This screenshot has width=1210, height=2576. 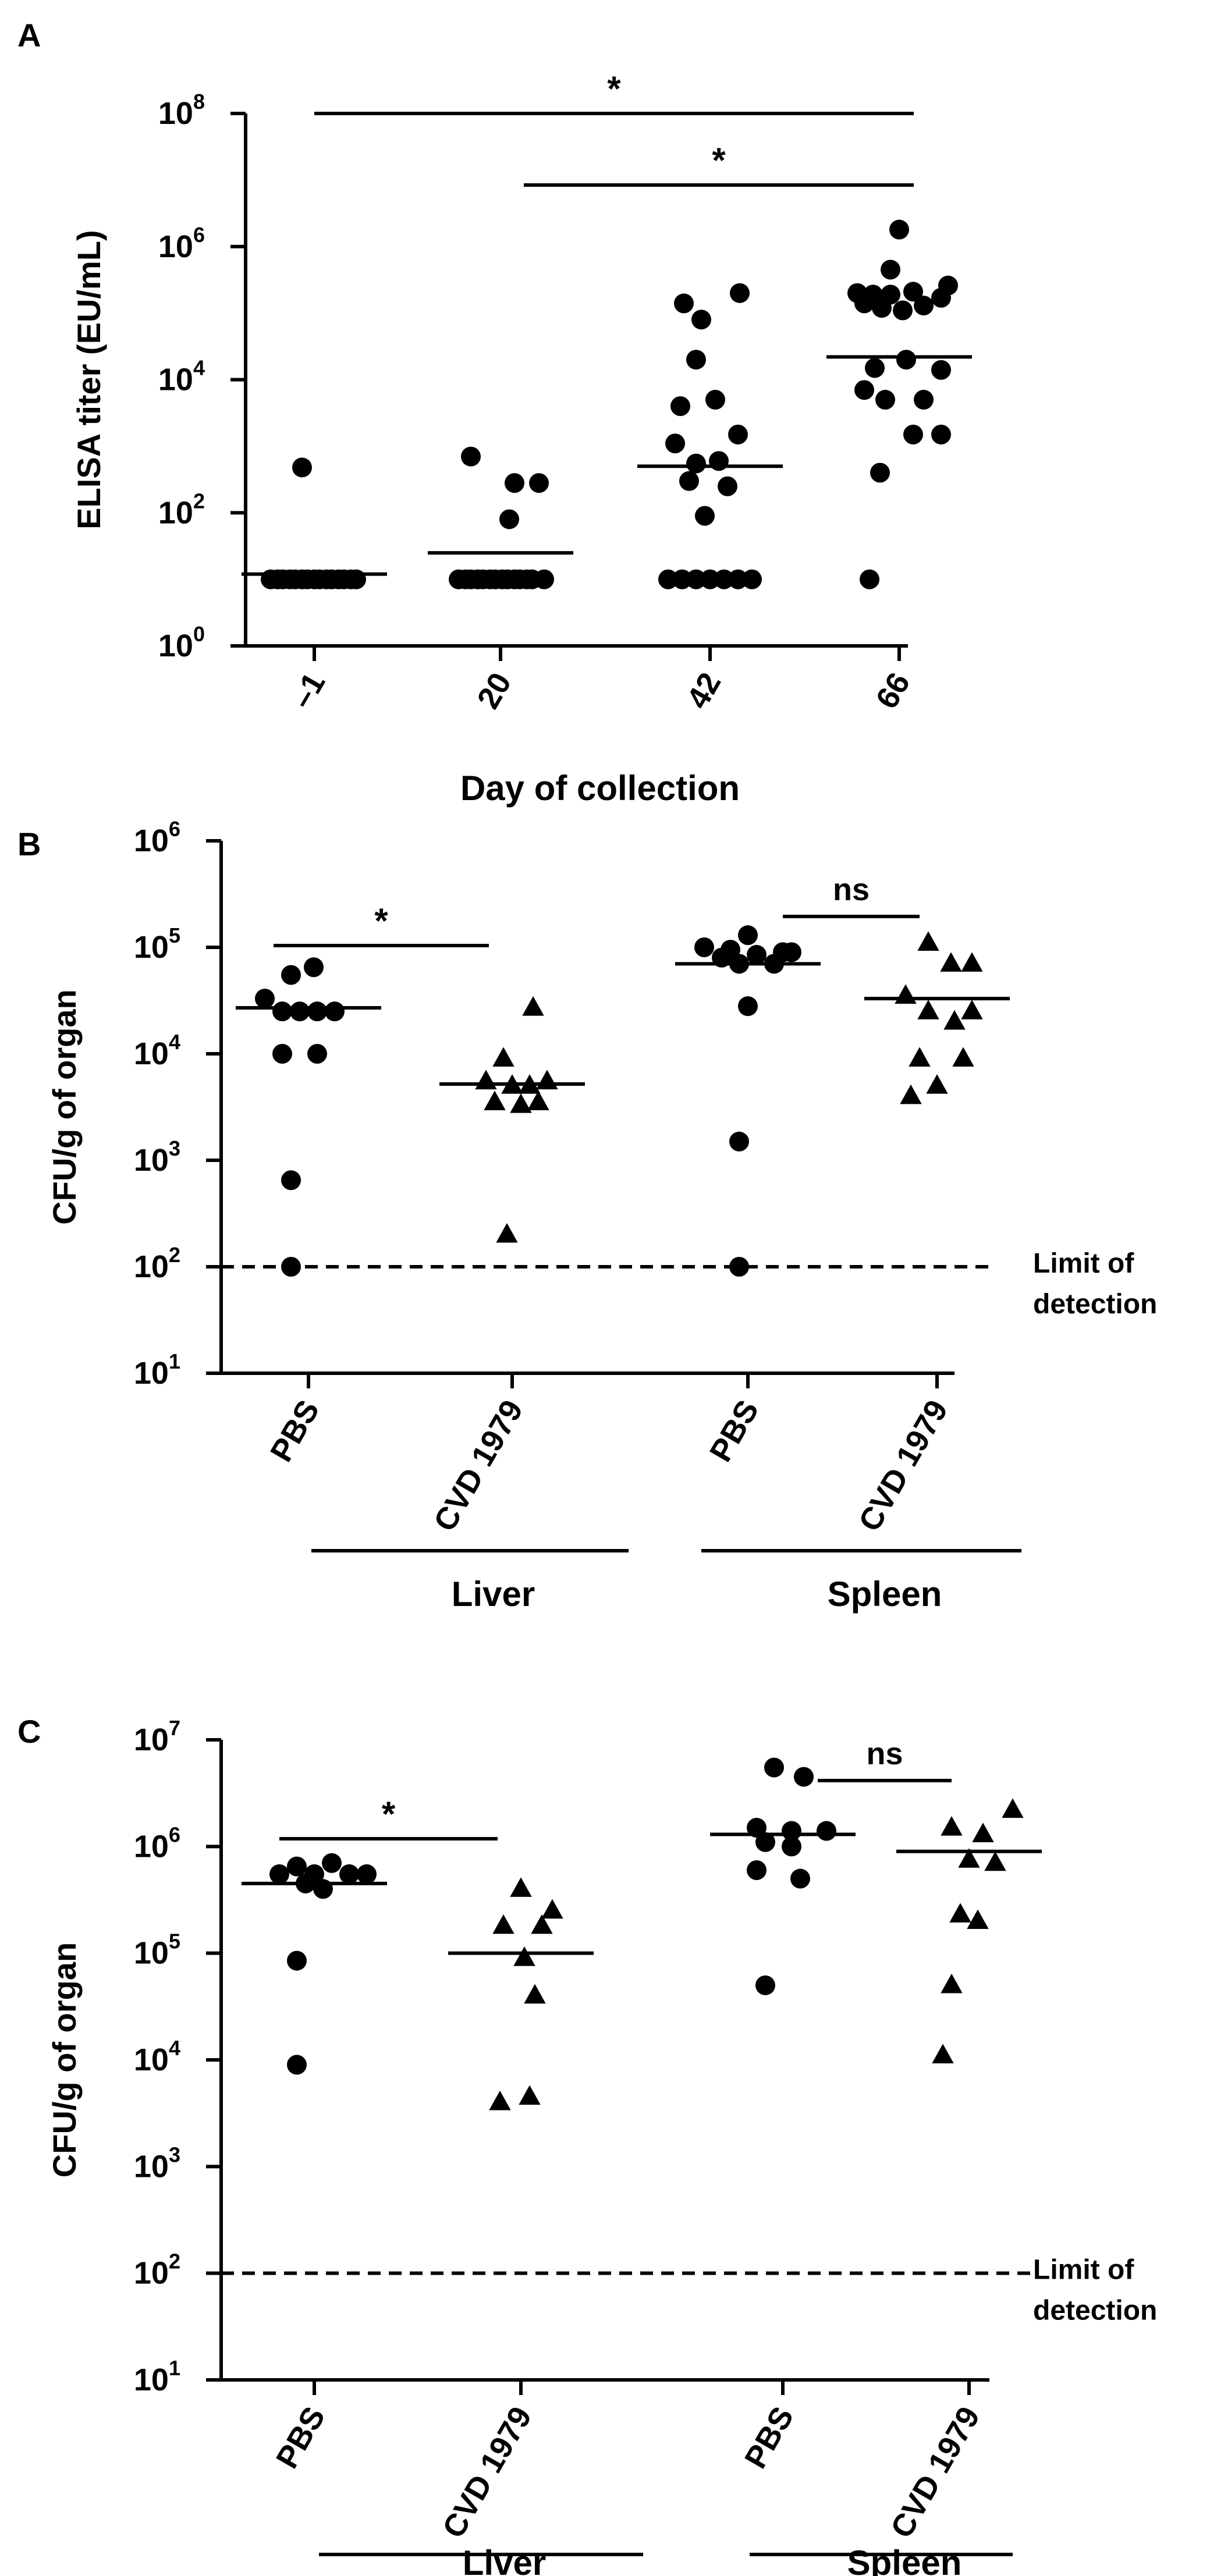 What do you see at coordinates (88, 379) in the screenshot?
I see `y-axis-label: ELISA titer (EU/mL)` at bounding box center [88, 379].